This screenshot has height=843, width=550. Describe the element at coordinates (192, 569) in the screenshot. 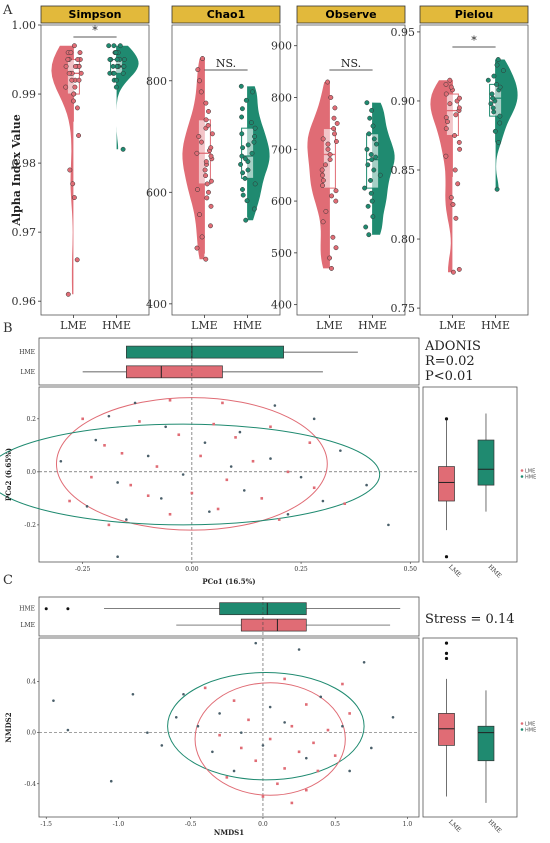

I see `x-tick-label: 0.00` at that location.